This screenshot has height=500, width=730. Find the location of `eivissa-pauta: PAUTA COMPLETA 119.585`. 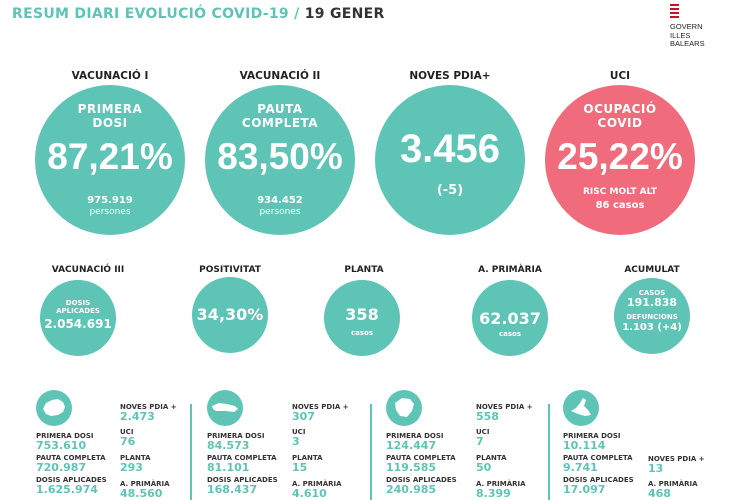

eivissa-pauta: PAUTA COMPLETA 119.585 is located at coordinates (421, 464).